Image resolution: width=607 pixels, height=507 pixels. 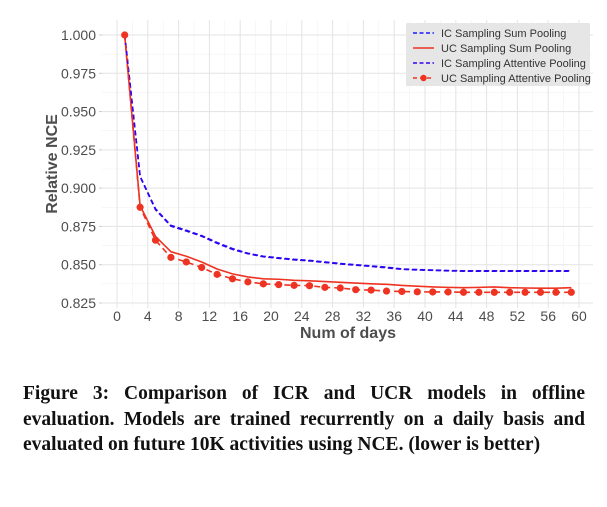 I want to click on legend-background, so click(x=498, y=54).